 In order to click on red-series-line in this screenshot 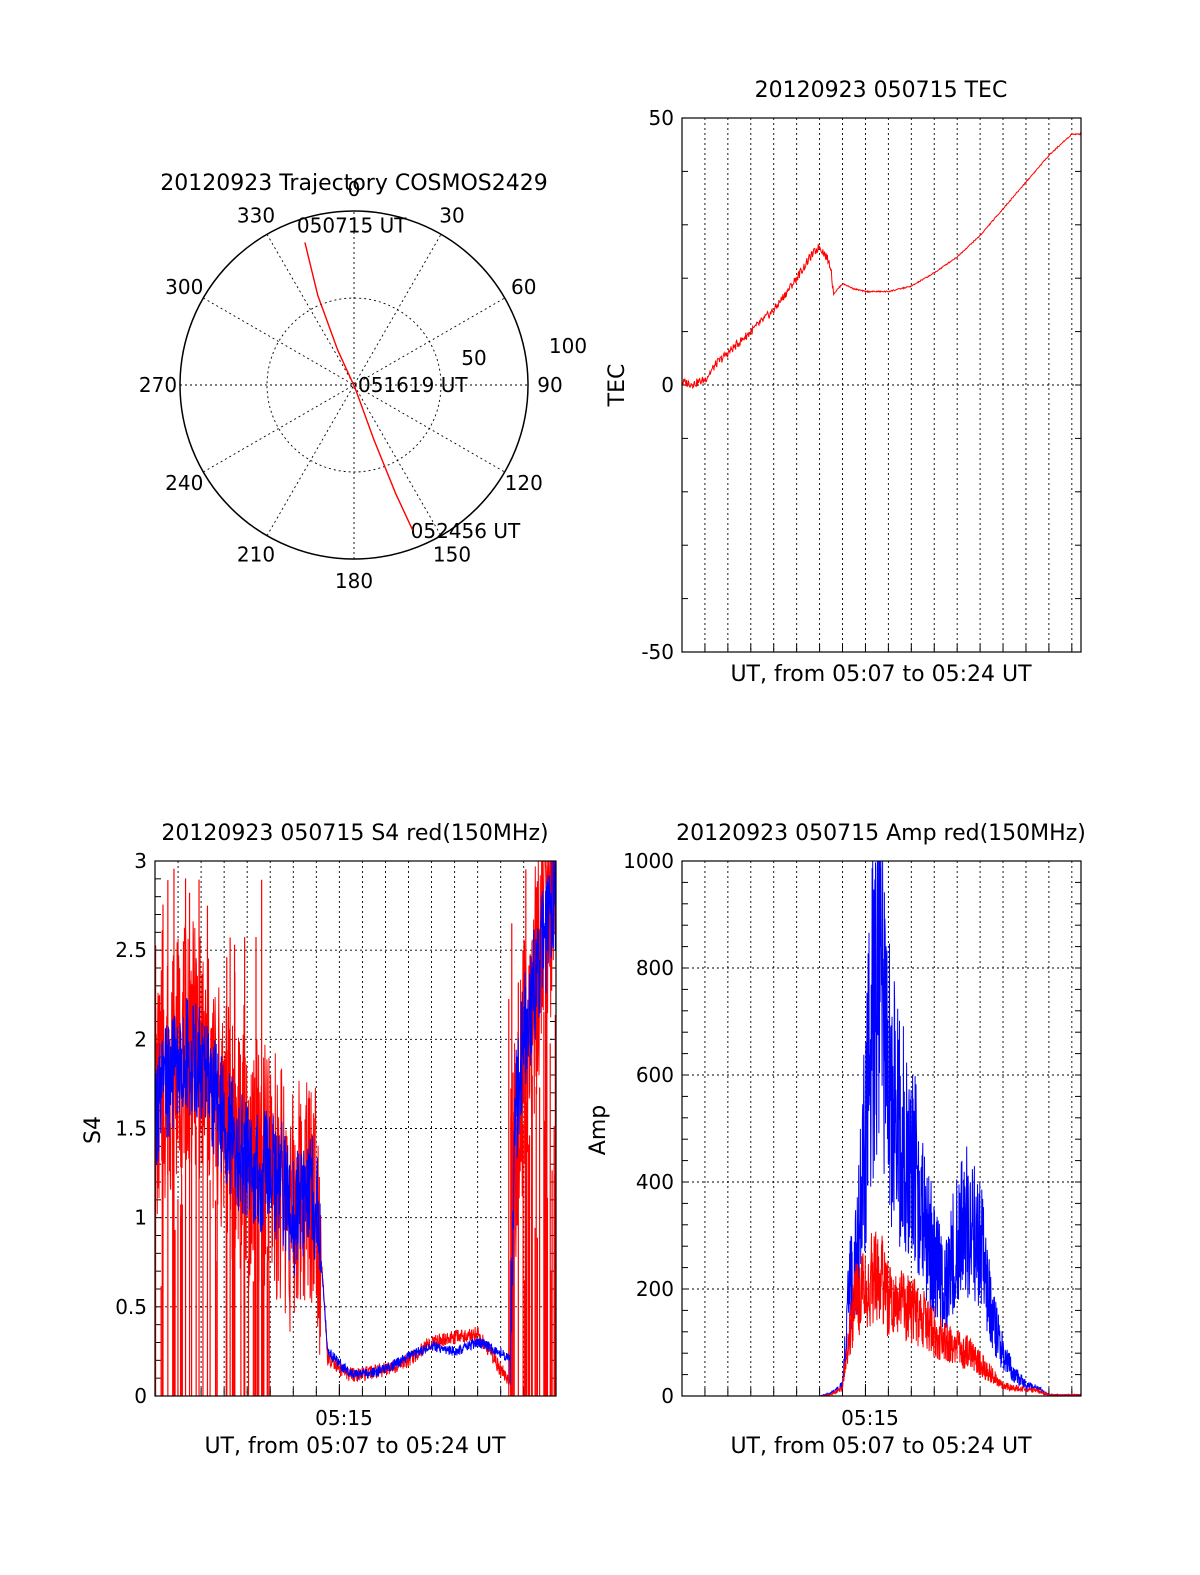, I will do `click(882, 1314)`.